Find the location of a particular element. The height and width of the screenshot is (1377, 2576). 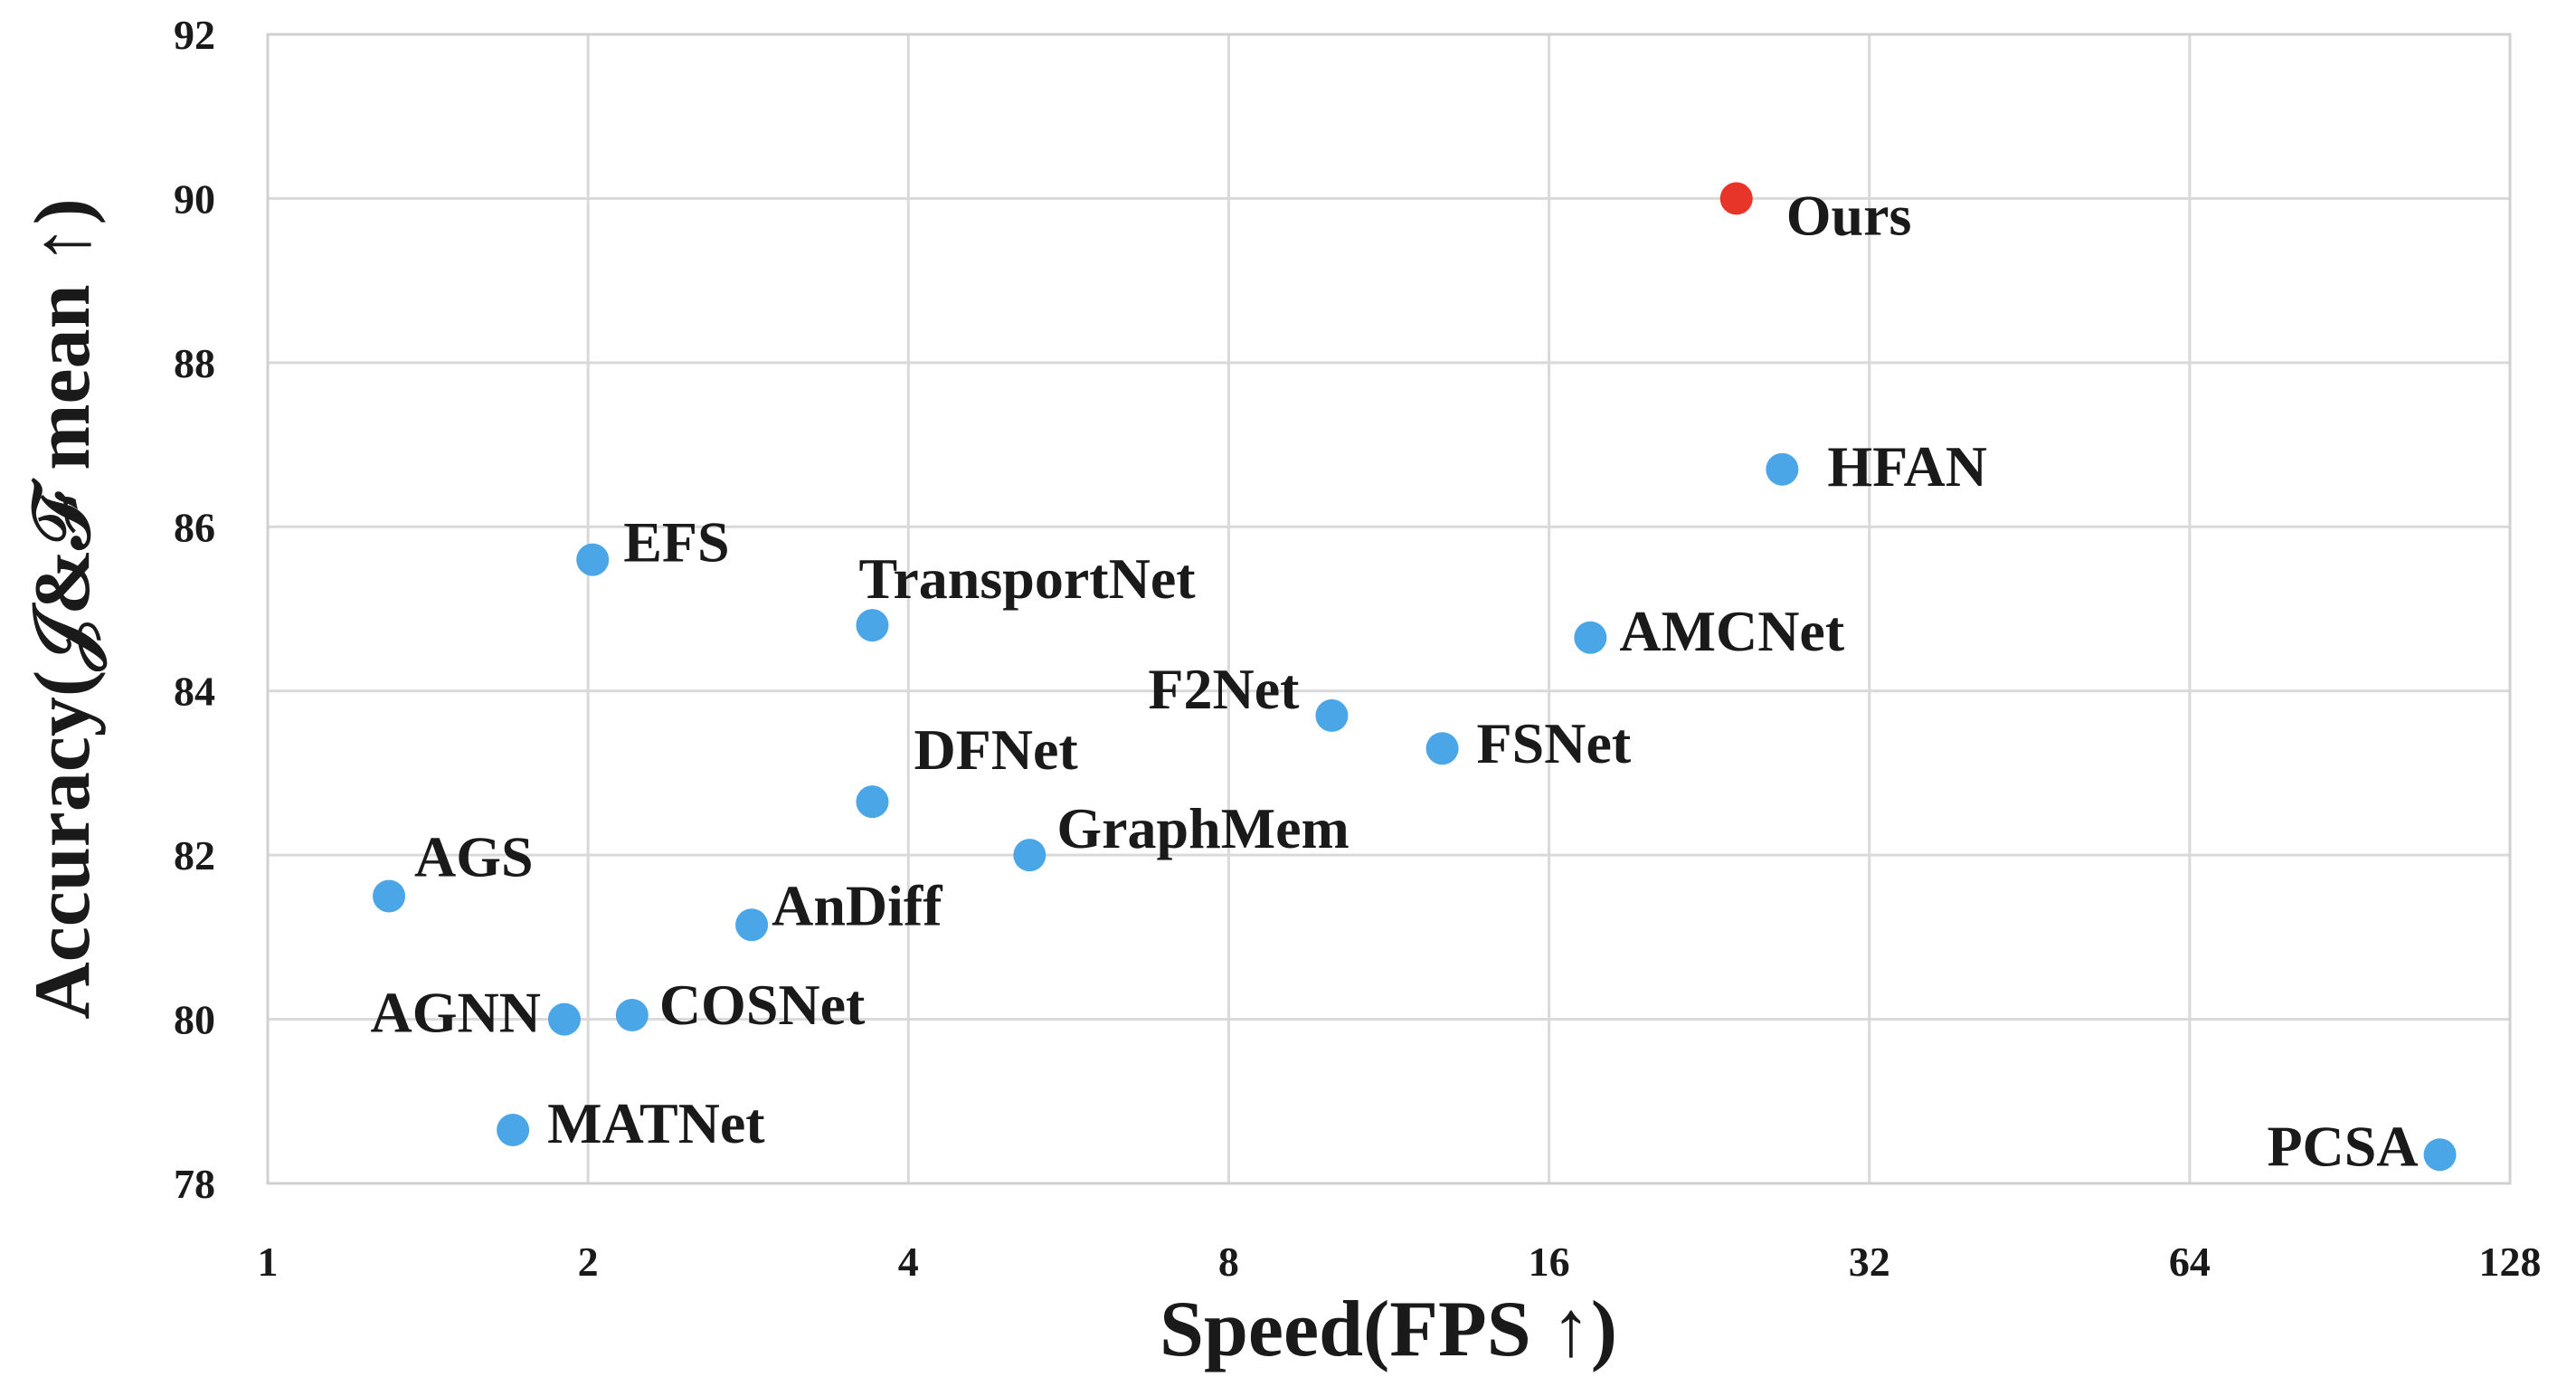

x-axis-title: Speed(FPS ↑) is located at coordinates (1389, 1329).